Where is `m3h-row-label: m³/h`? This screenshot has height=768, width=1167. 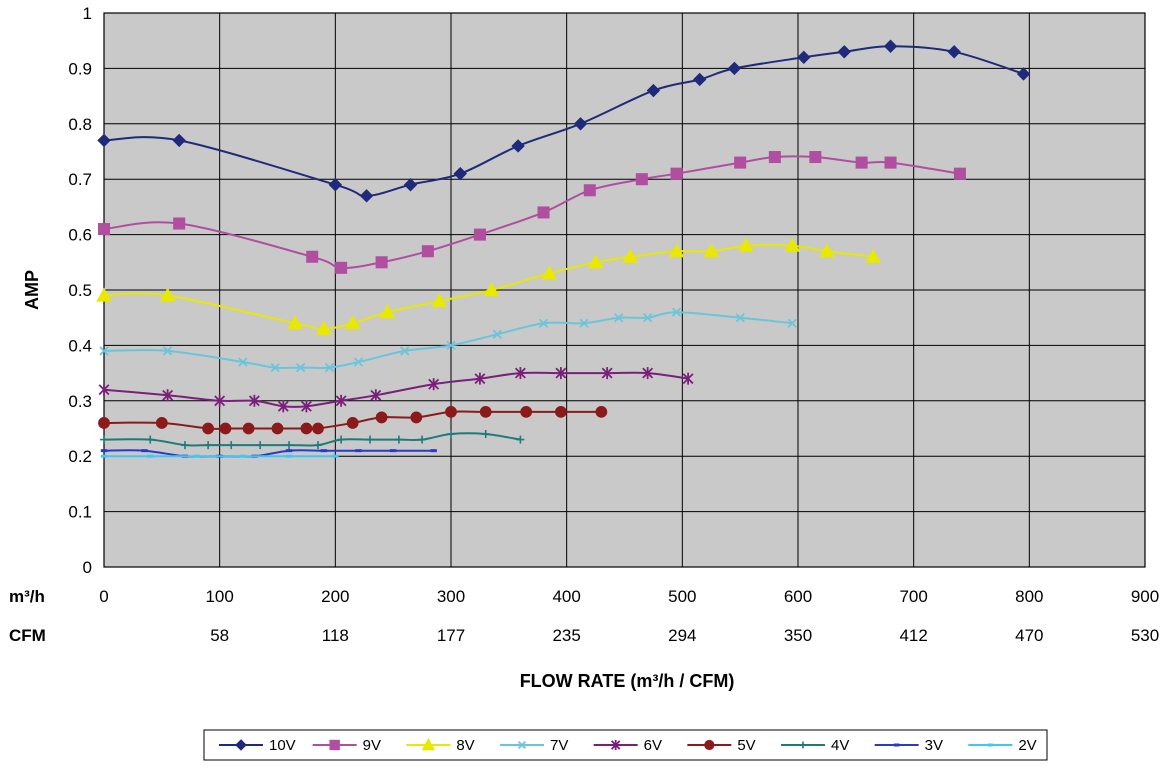
m3h-row-label: m³/h is located at coordinates (27, 596).